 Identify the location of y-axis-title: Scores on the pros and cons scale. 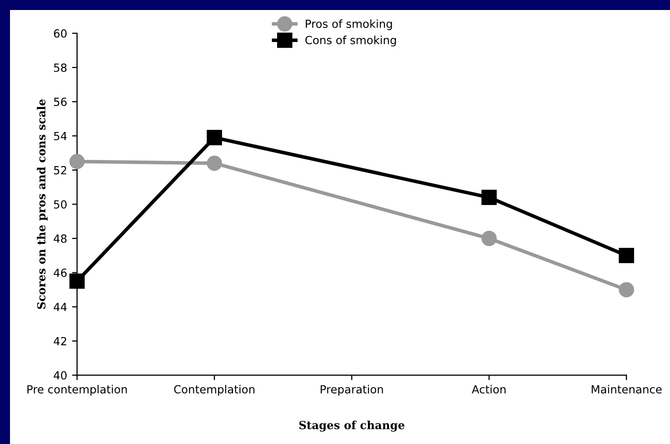
(42, 204).